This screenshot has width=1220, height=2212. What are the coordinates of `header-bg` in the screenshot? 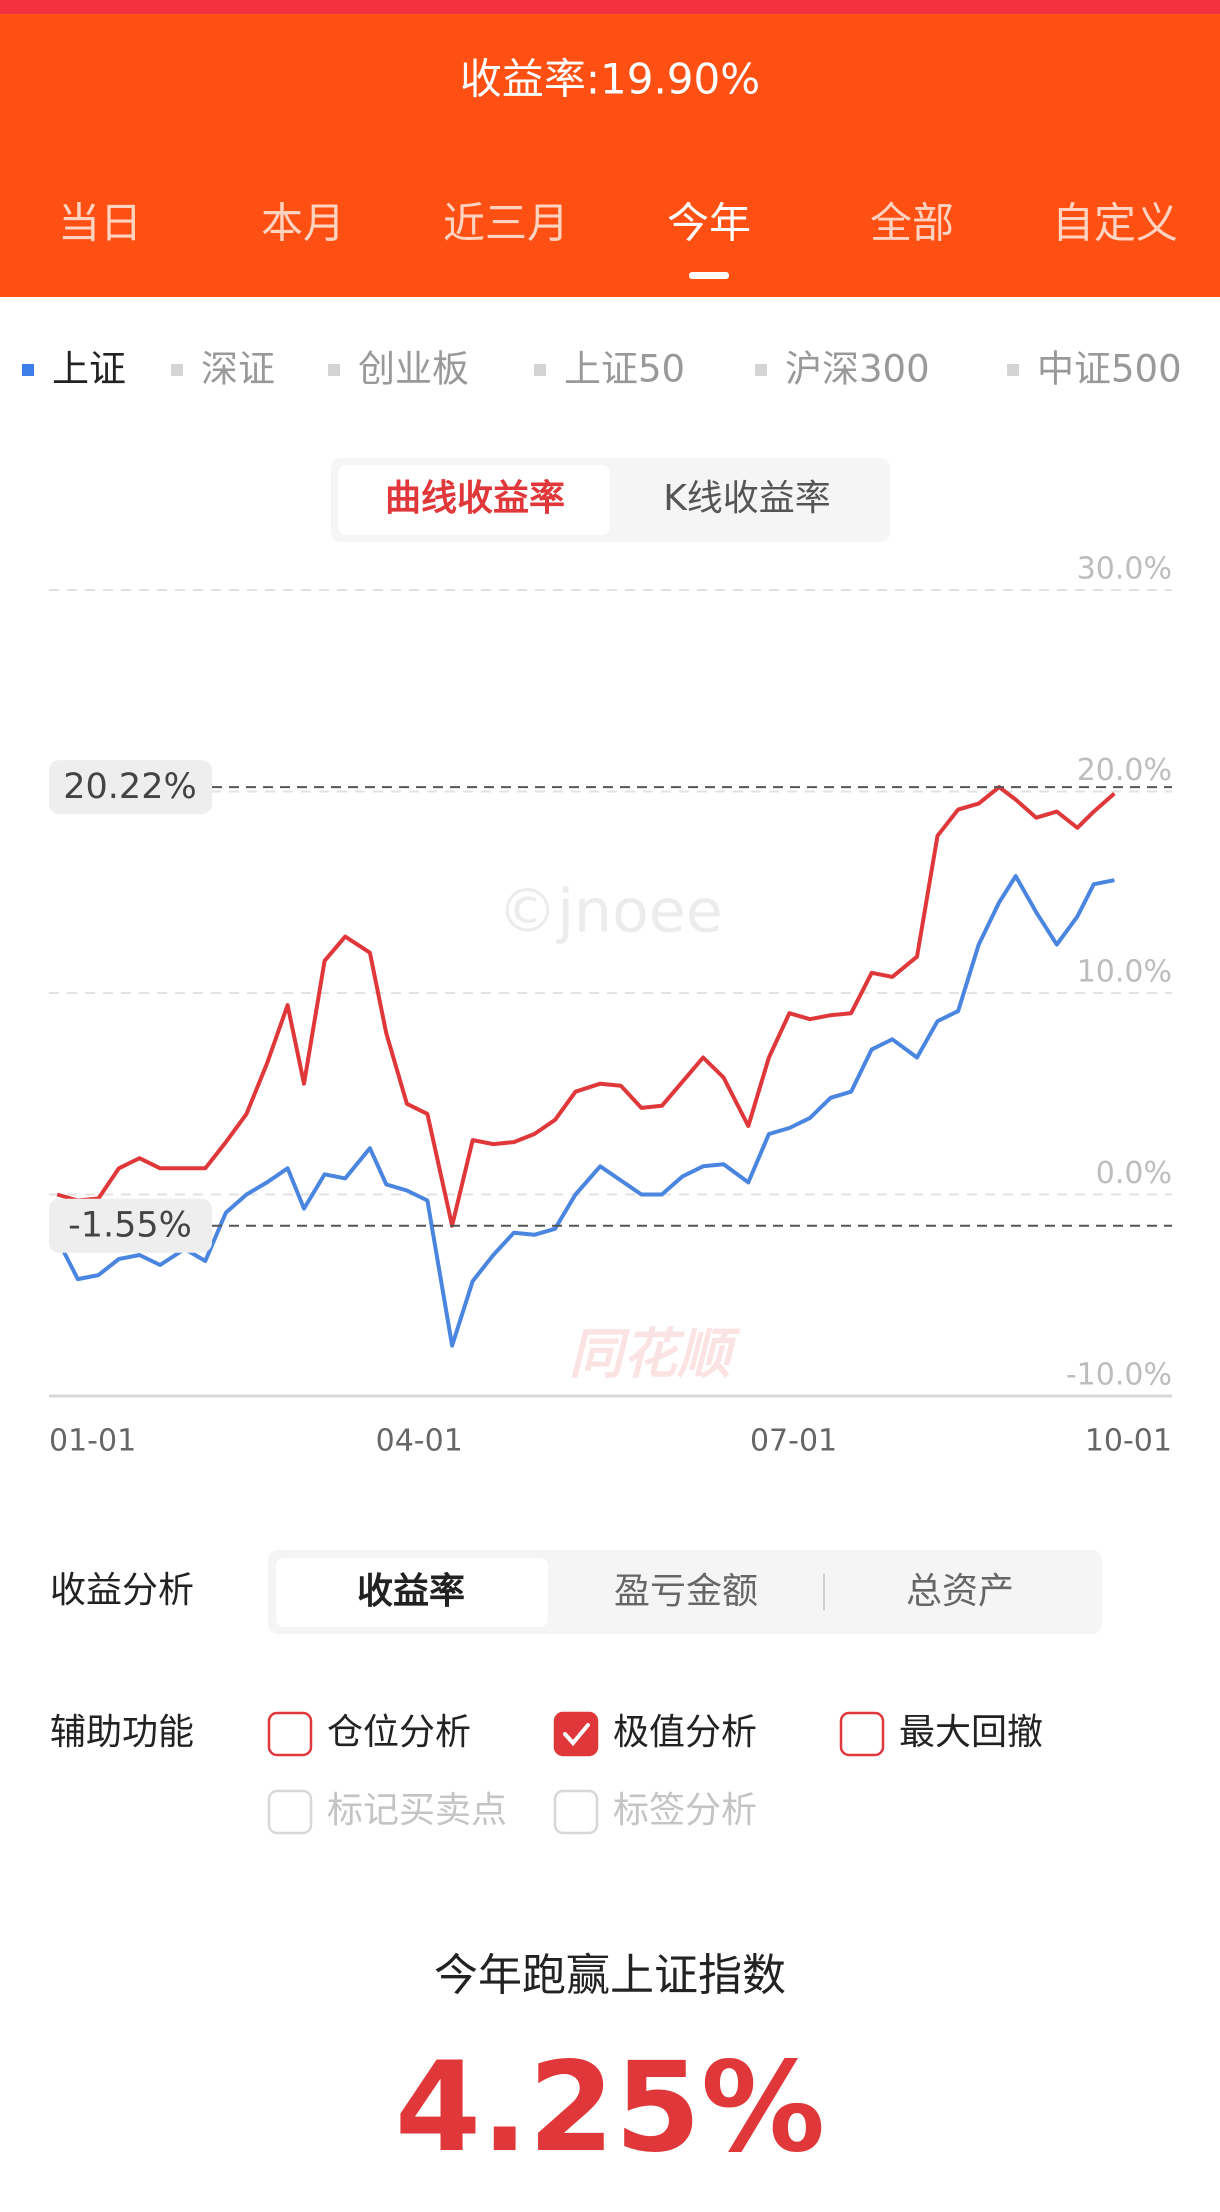 It's located at (610, 148).